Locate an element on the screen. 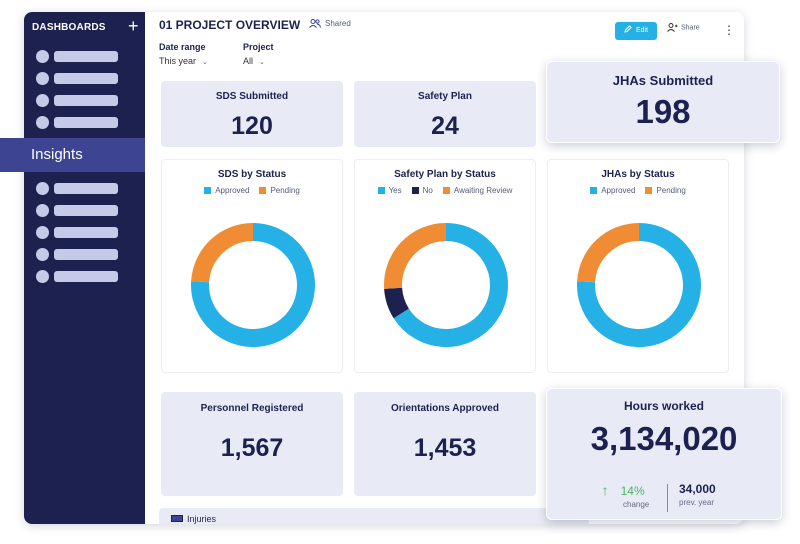  date-range-label: Date range is located at coordinates (182, 47).